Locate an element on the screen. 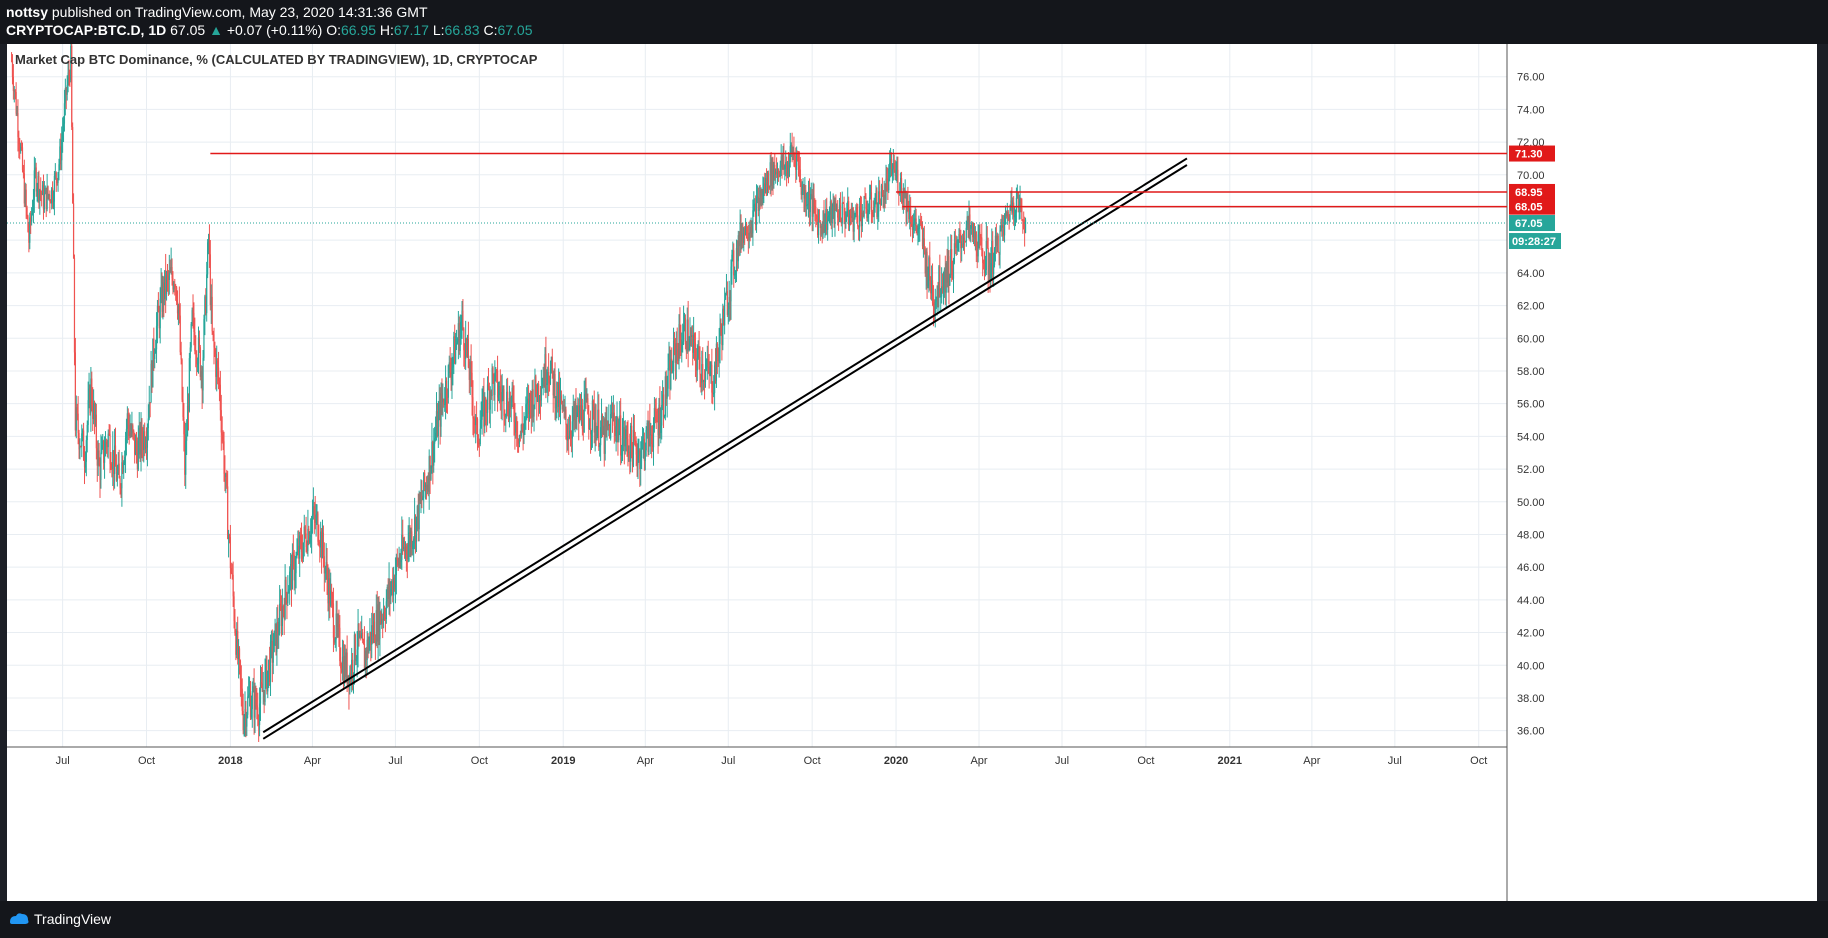 This screenshot has height=938, width=1828. footer-bar: TradingView is located at coordinates (914, 919).